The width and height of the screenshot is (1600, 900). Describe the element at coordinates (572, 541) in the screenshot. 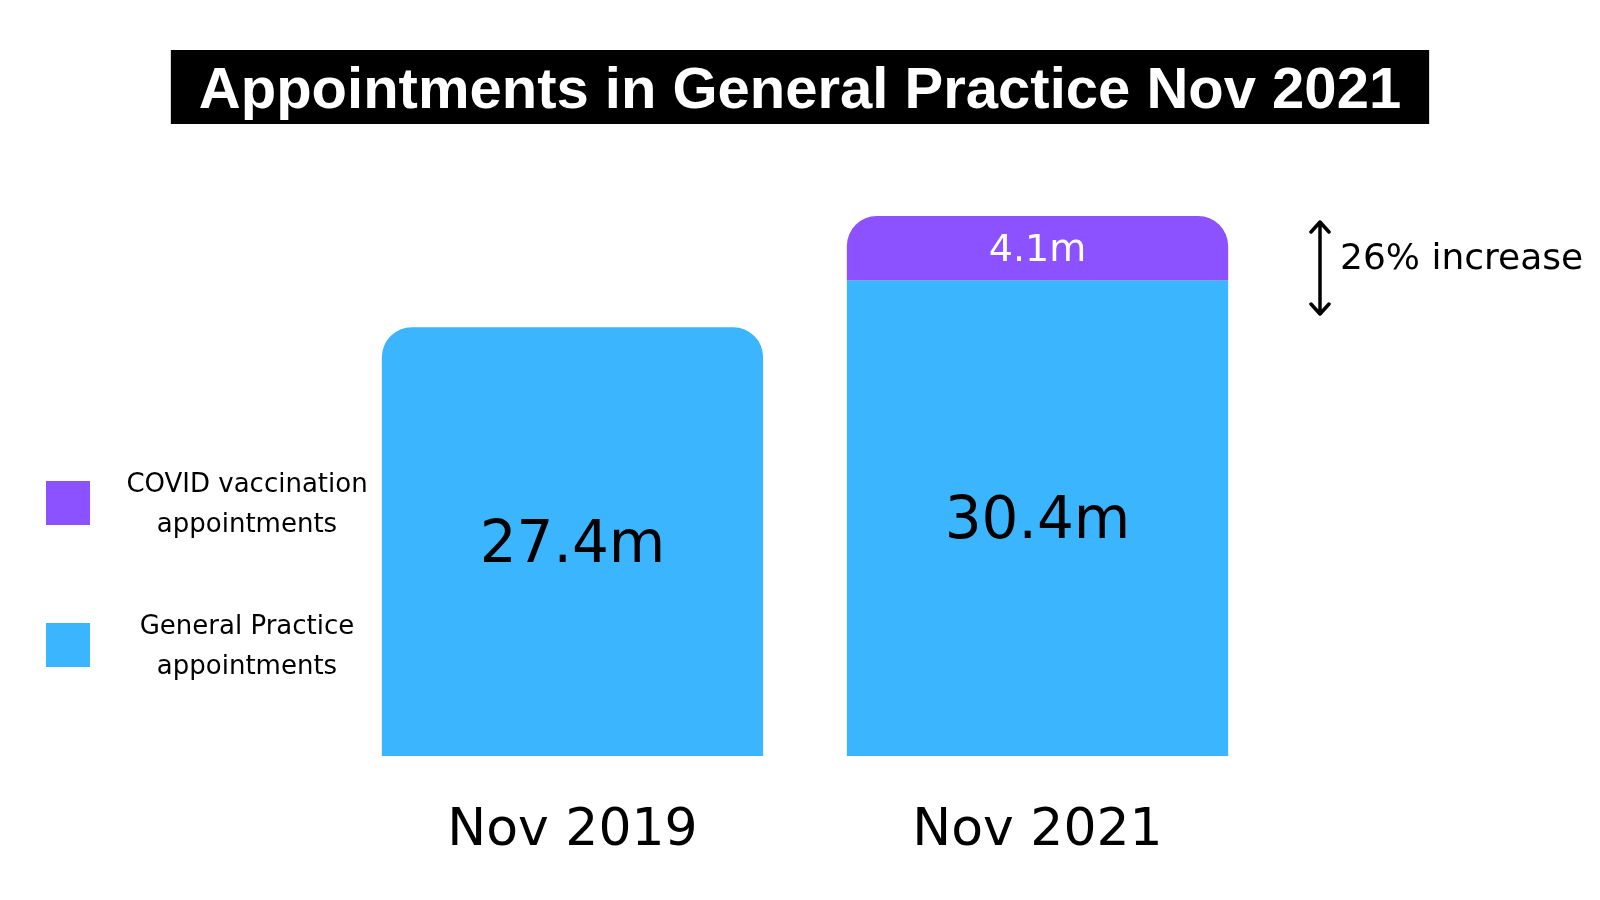

I see `data-label: 27.4m` at that location.